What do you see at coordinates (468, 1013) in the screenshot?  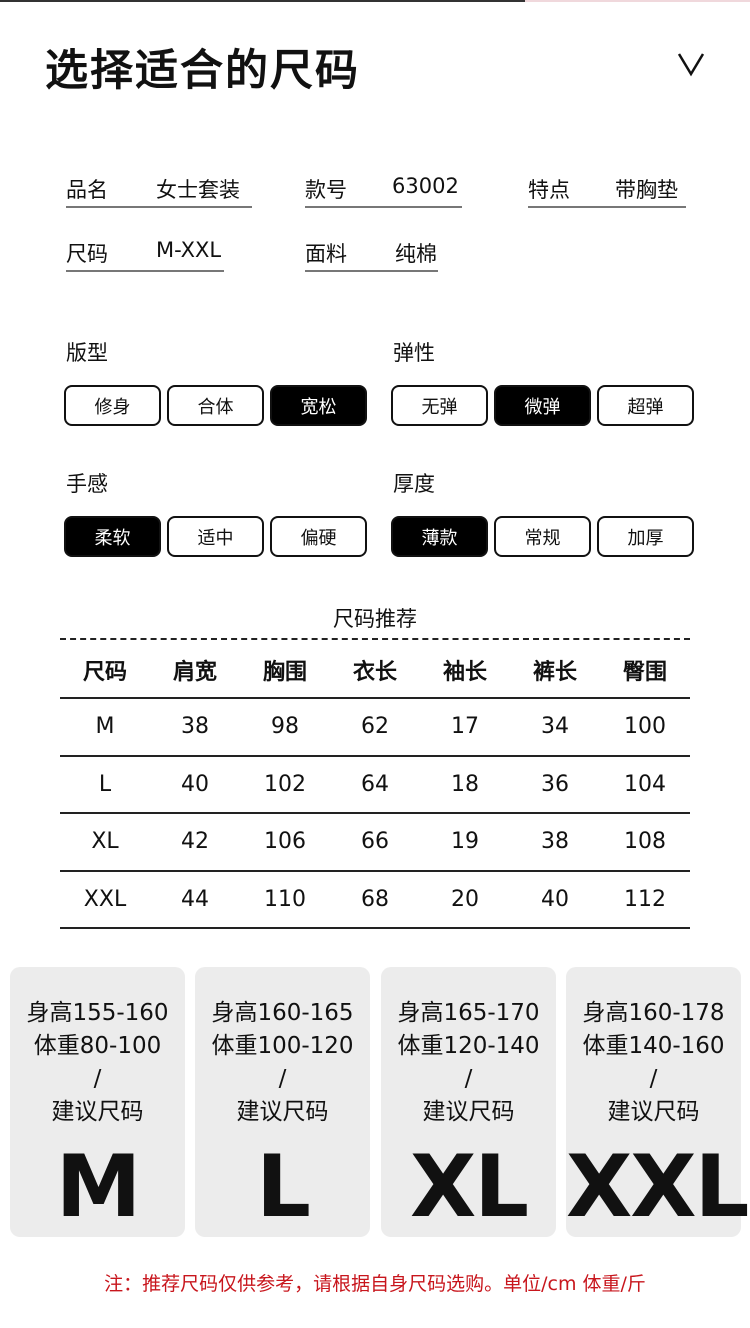 I see `height-range: 身高165-170` at bounding box center [468, 1013].